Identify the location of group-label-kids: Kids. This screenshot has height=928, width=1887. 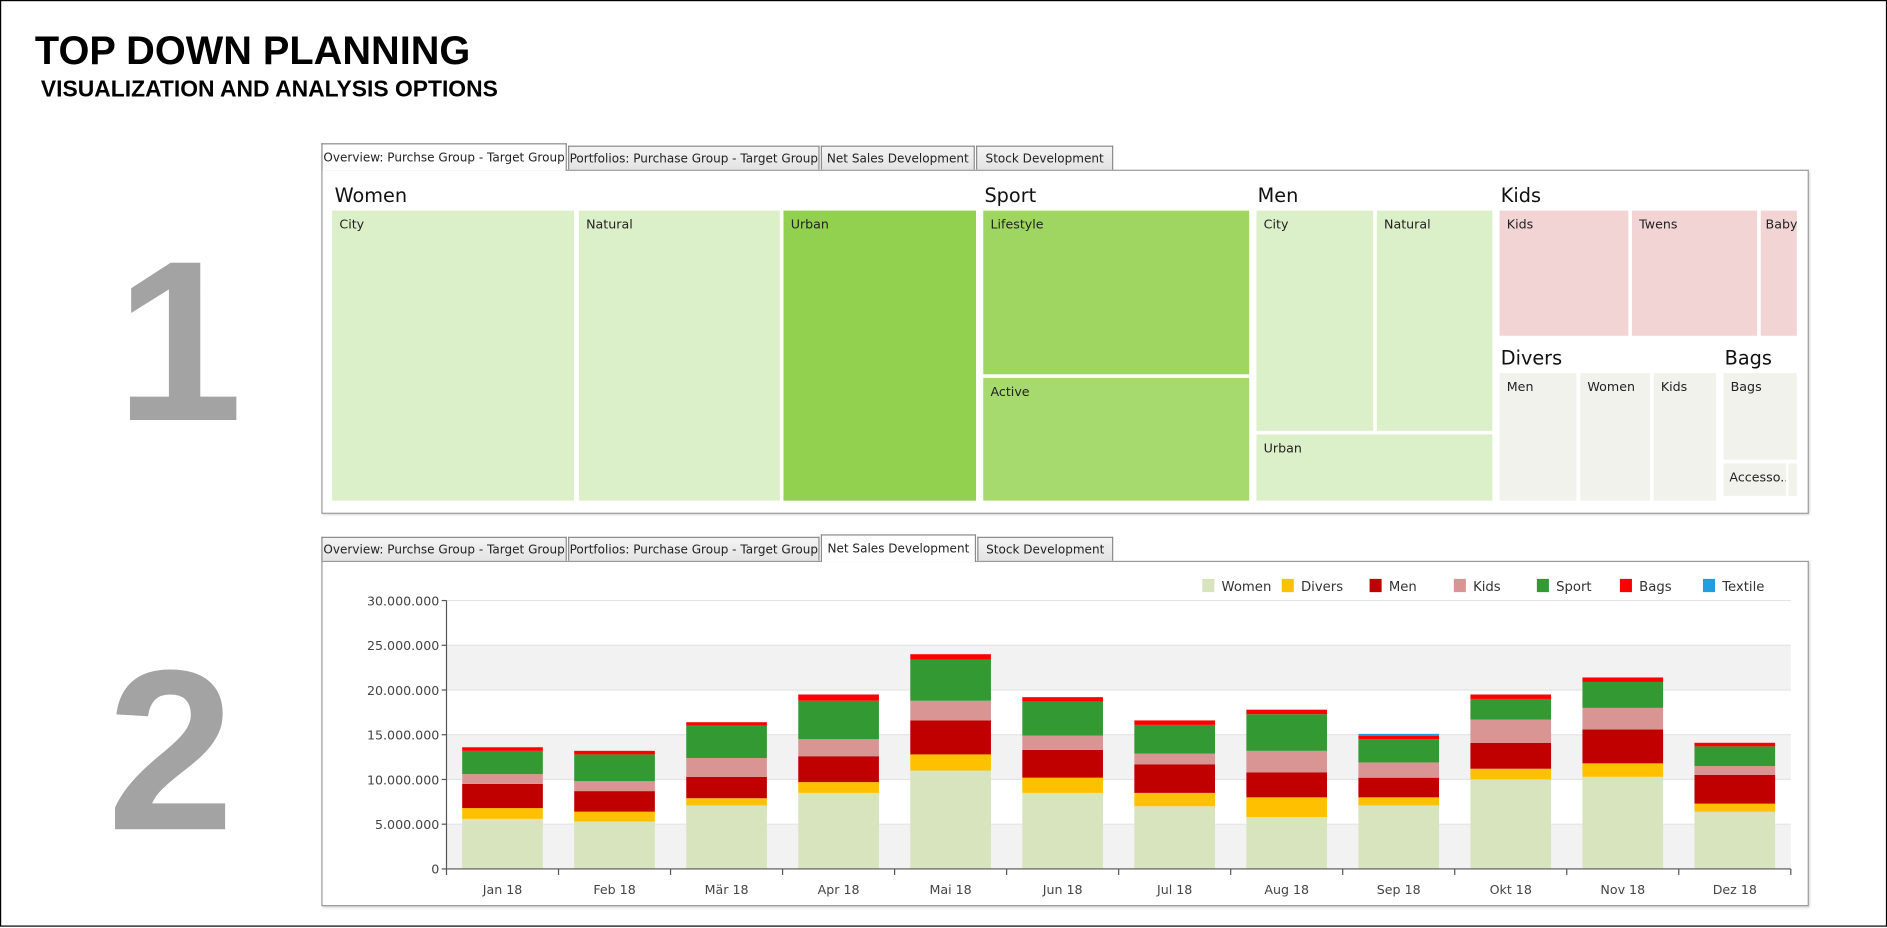
(1521, 196).